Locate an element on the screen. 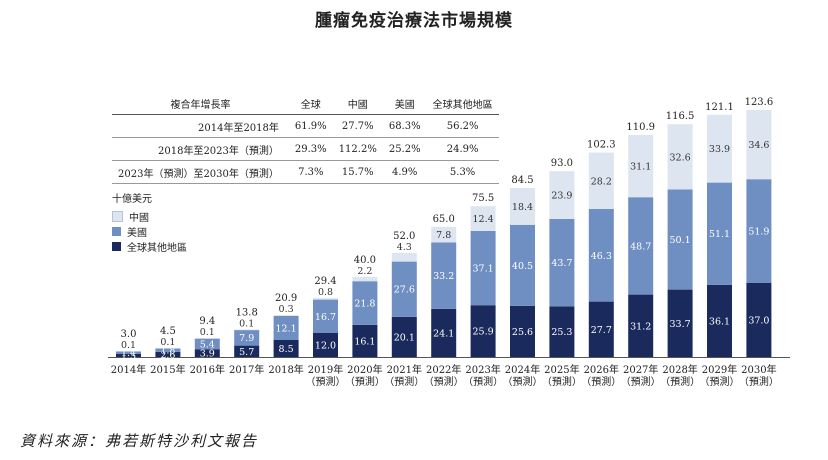  segment-label-us: 51.1 is located at coordinates (719, 234).